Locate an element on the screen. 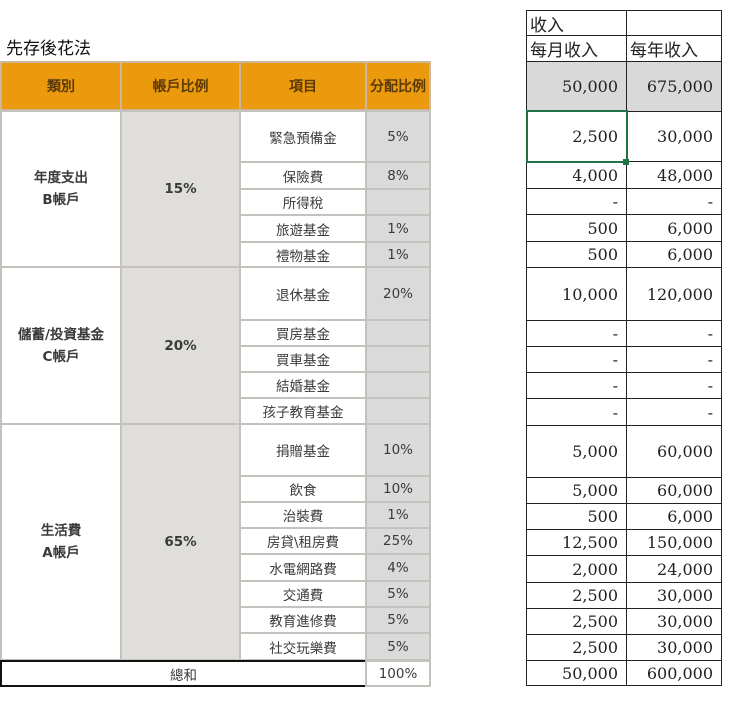 The width and height of the screenshot is (740, 704). item-name: 交通費 is located at coordinates (303, 594).